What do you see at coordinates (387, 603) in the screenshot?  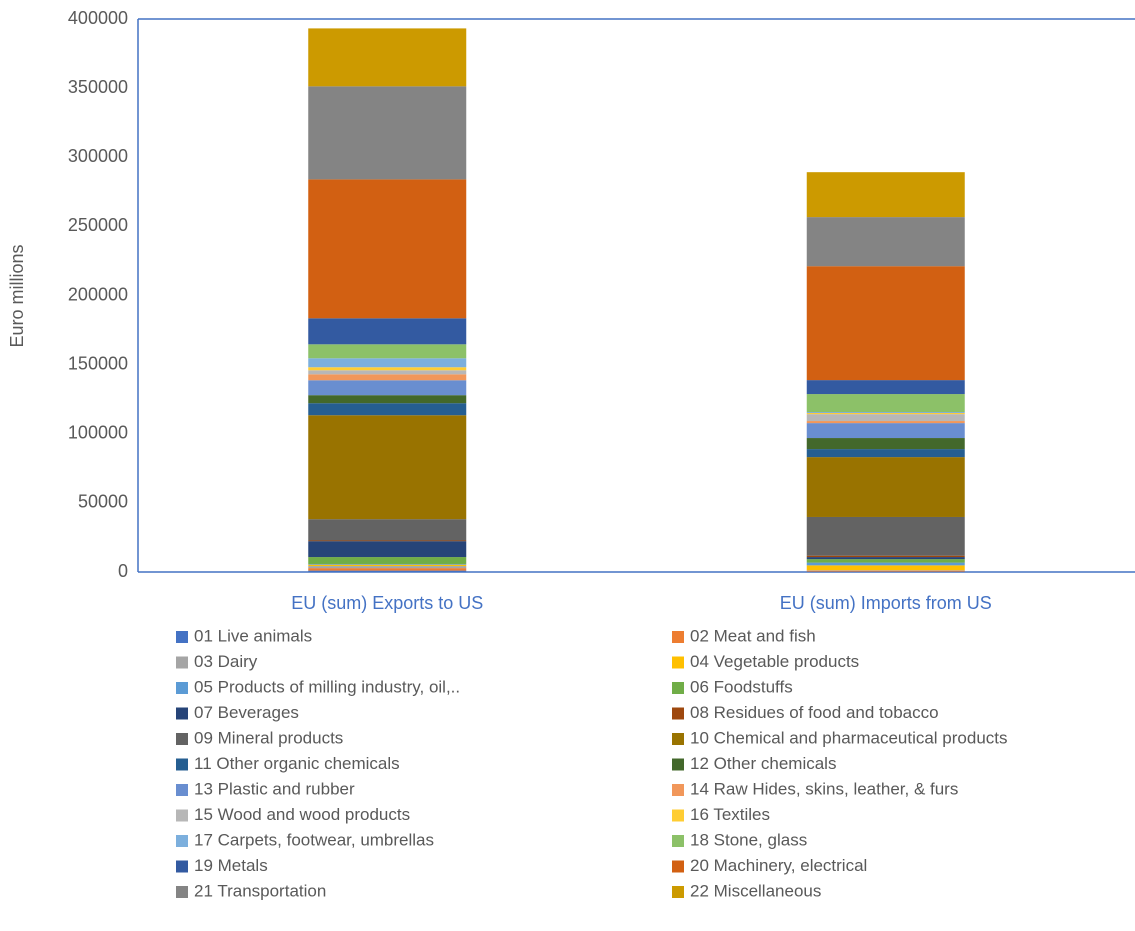 I see `x-tick-label: EU (sum) Exports to US` at bounding box center [387, 603].